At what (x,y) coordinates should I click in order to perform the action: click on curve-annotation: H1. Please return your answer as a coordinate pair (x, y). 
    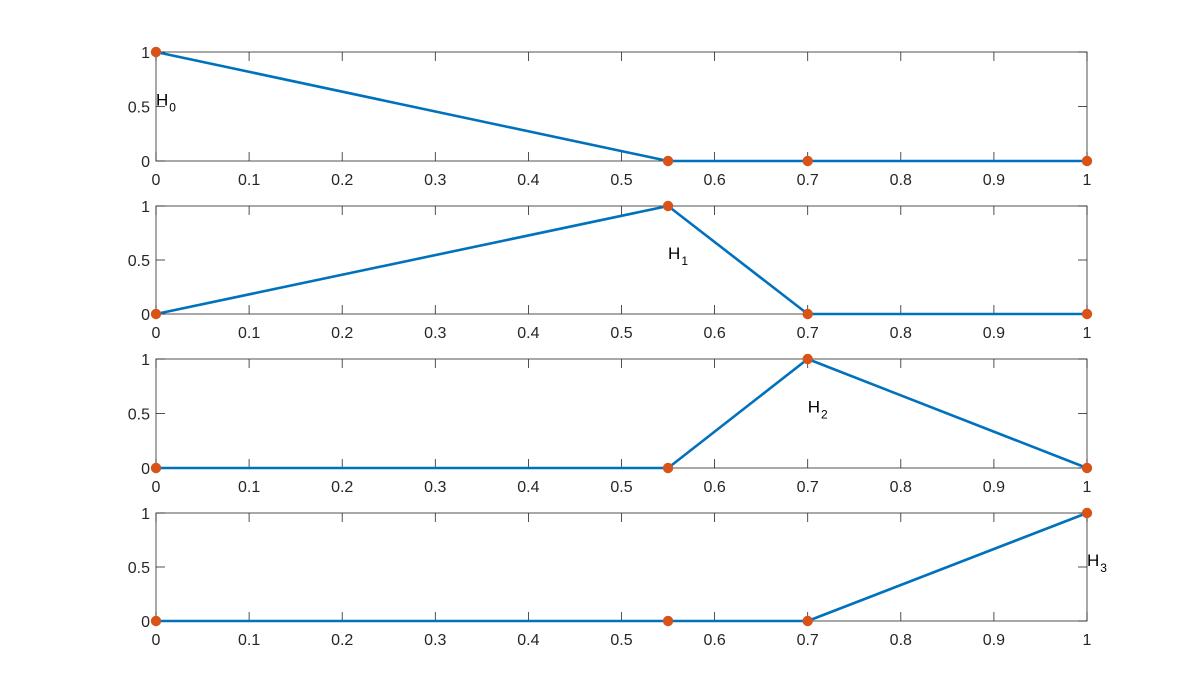
    Looking at the image, I should click on (678, 256).